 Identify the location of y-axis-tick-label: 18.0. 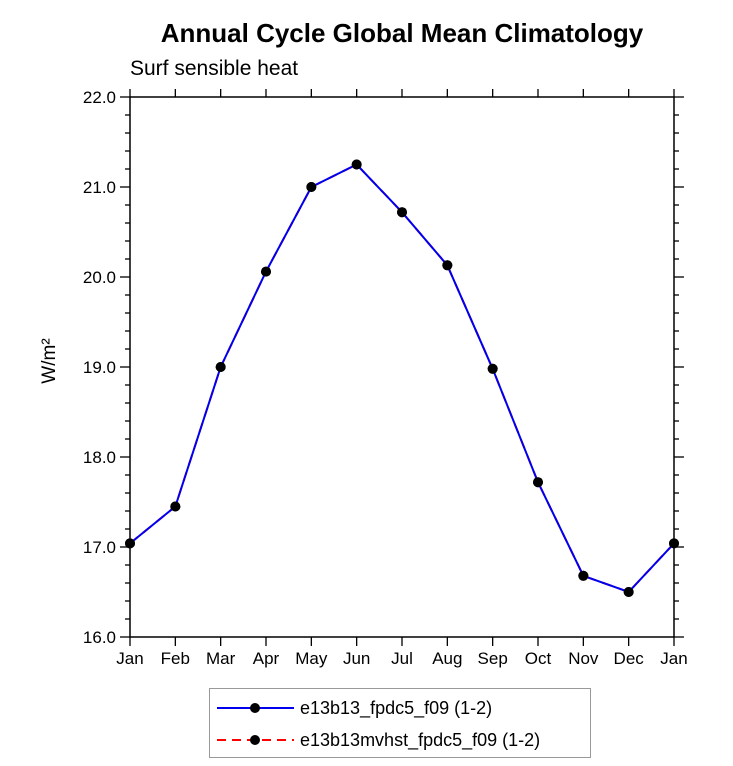
(99, 457).